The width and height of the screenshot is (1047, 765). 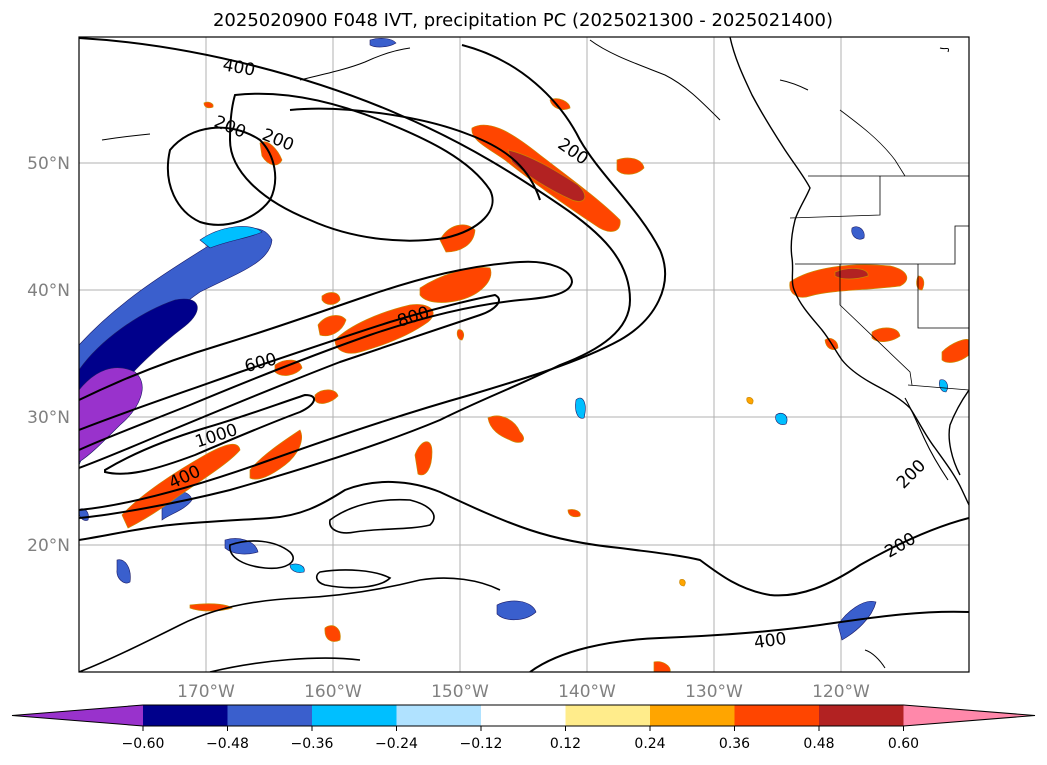 What do you see at coordinates (749, 641) in the screenshot?
I see `contour-400-southeast` at bounding box center [749, 641].